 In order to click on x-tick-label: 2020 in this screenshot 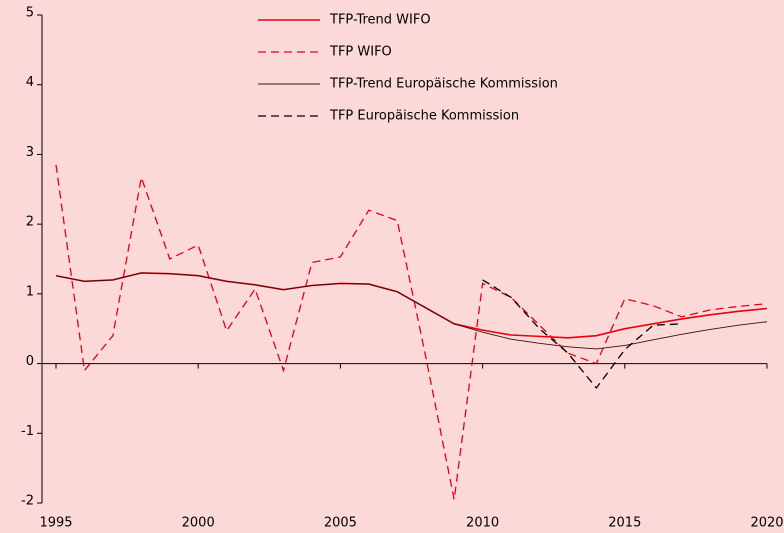, I will do `click(766, 523)`.